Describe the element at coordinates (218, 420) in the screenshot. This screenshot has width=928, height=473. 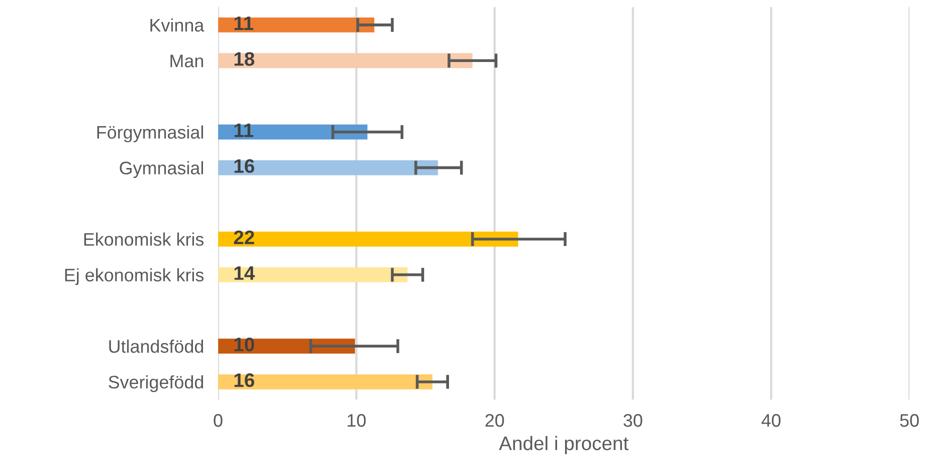
I see `x-tick-label: 0` at that location.